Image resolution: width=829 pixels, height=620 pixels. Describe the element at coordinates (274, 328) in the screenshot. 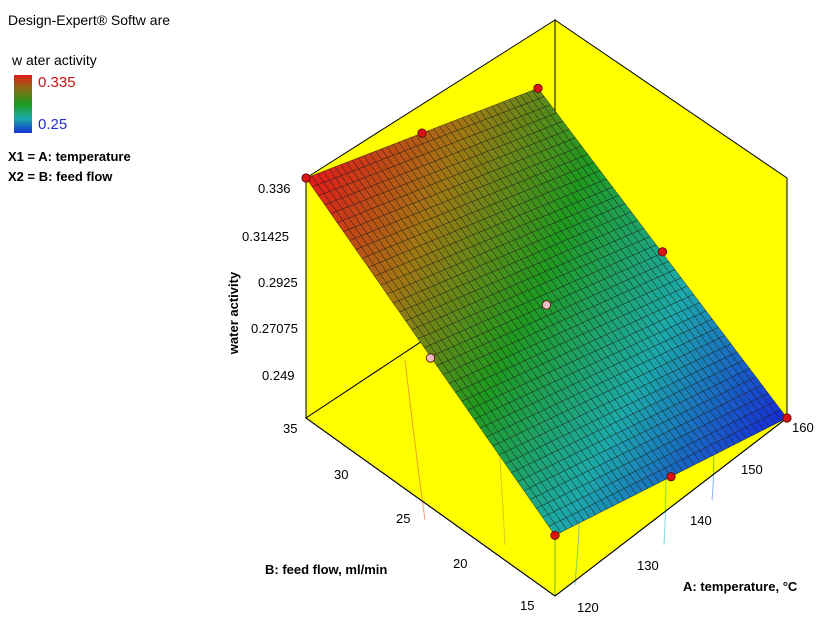

I see `z-tick-label: 0.27075` at that location.